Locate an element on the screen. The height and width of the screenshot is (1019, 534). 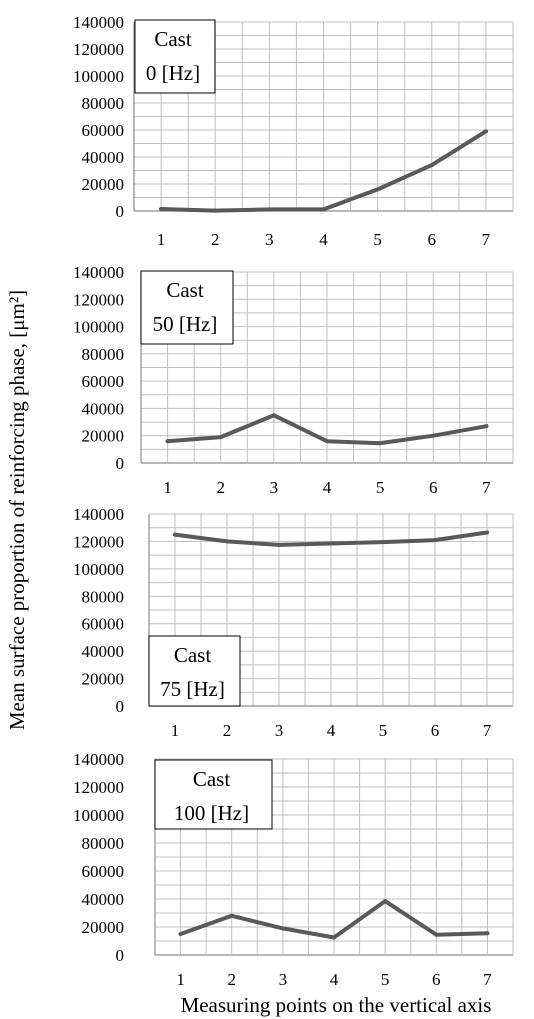
panel-label-line: 0 [Hz] is located at coordinates (173, 73).